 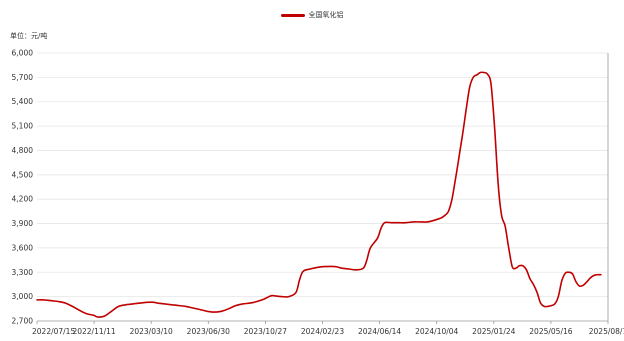 I want to click on chart-legend: 全国氧化铝, so click(x=312, y=15).